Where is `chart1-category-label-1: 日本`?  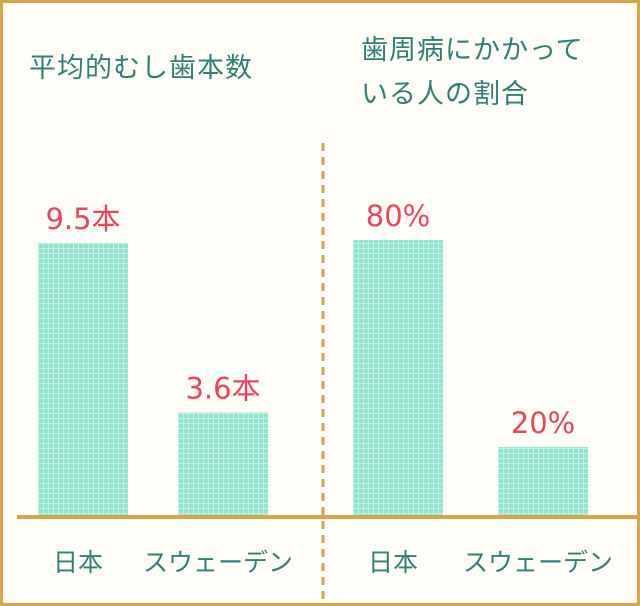
chart1-category-label-1: 日本 is located at coordinates (78, 562).